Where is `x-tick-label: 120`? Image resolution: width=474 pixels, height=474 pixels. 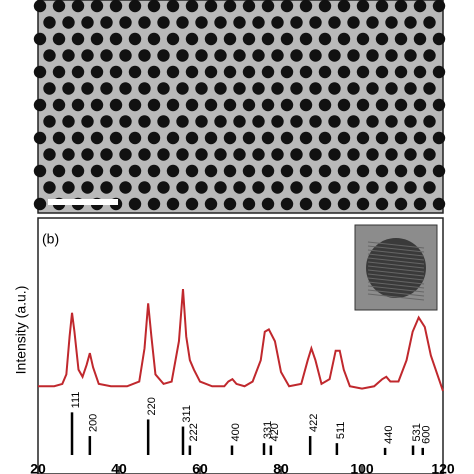
x-tick-label: 120 is located at coordinates (443, 467).